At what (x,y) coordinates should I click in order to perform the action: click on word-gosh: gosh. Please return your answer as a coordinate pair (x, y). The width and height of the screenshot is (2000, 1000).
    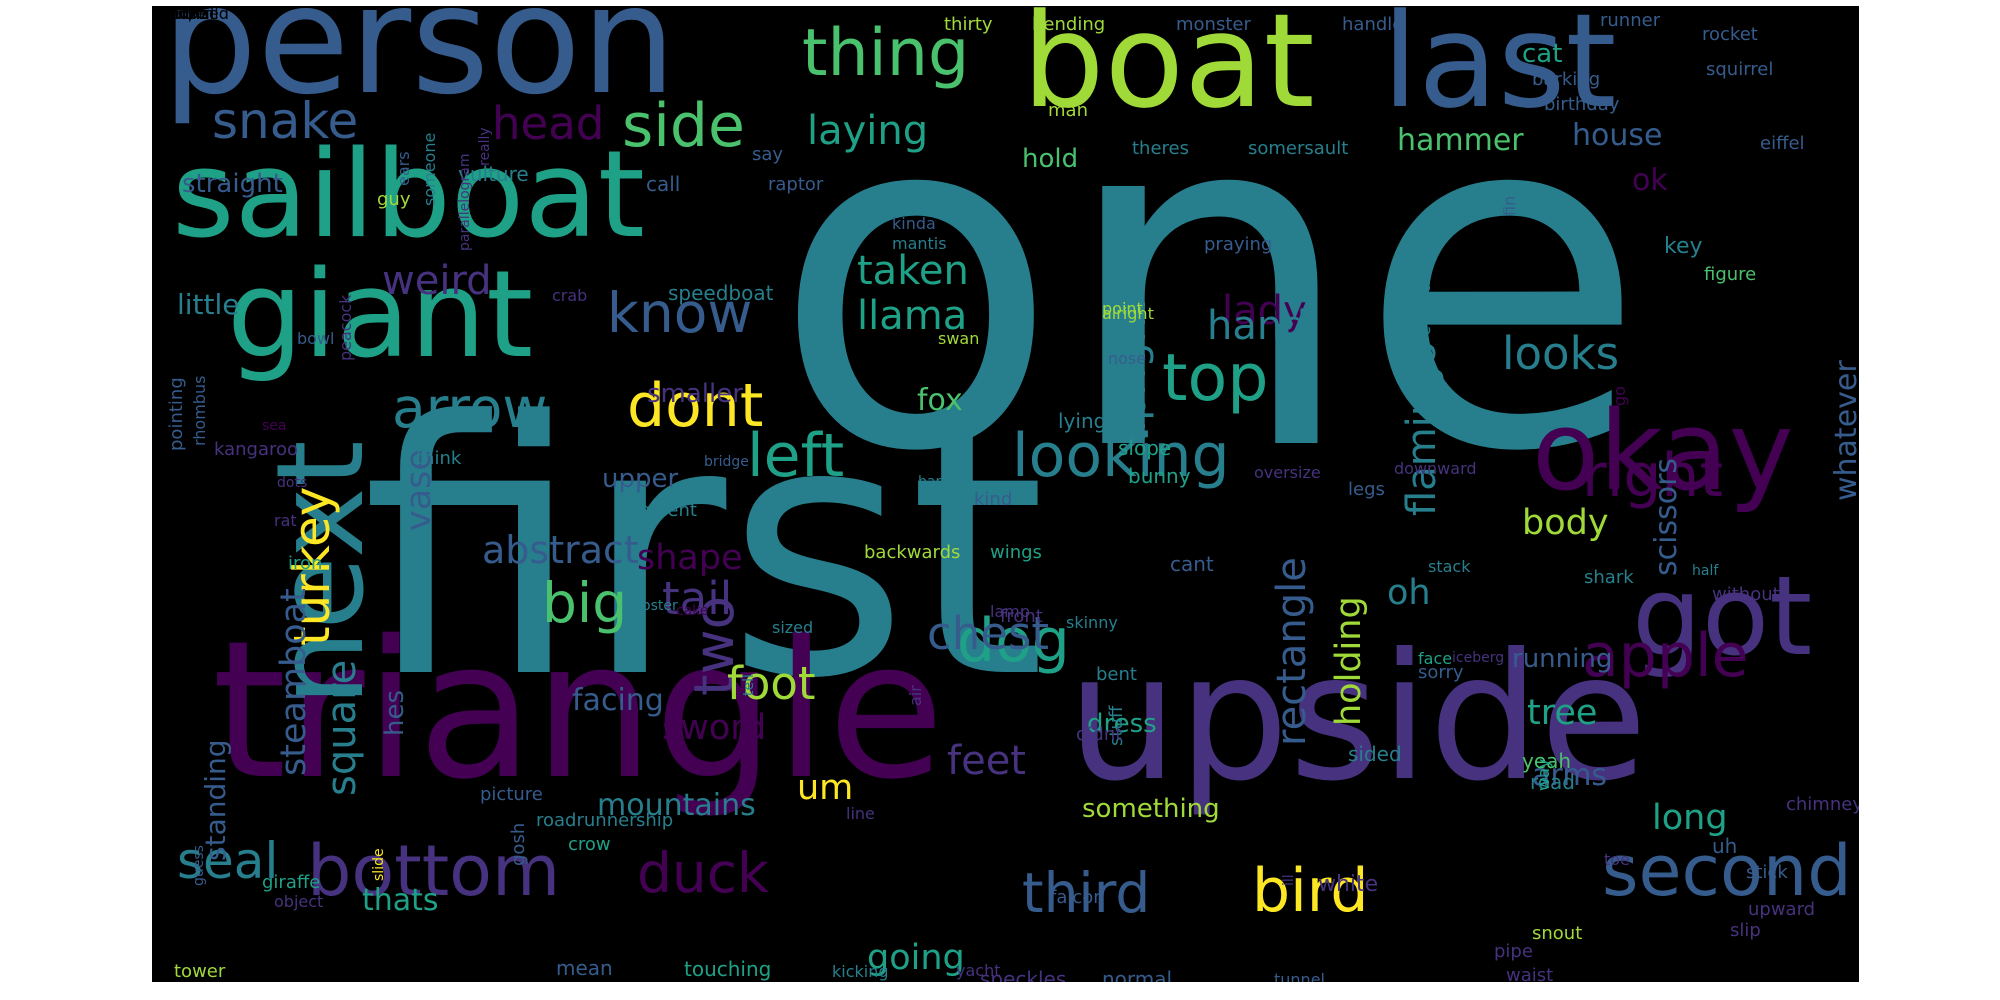
    Looking at the image, I should click on (518, 844).